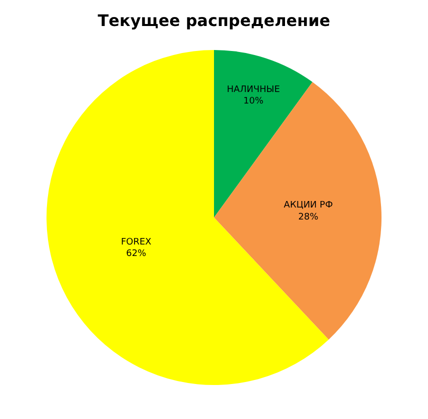 Image resolution: width=428 pixels, height=419 pixels. What do you see at coordinates (309, 205) in the screenshot?
I see `slice-label: АКЦИИ РФ` at bounding box center [309, 205].